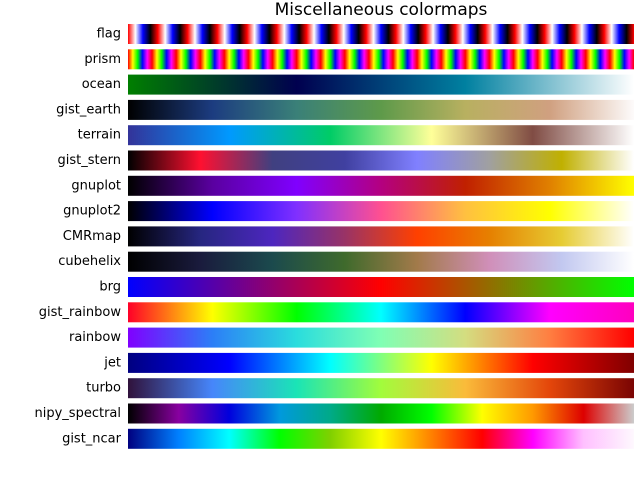 This screenshot has height=480, width=640. I want to click on colormap-label: turbo, so click(103, 388).